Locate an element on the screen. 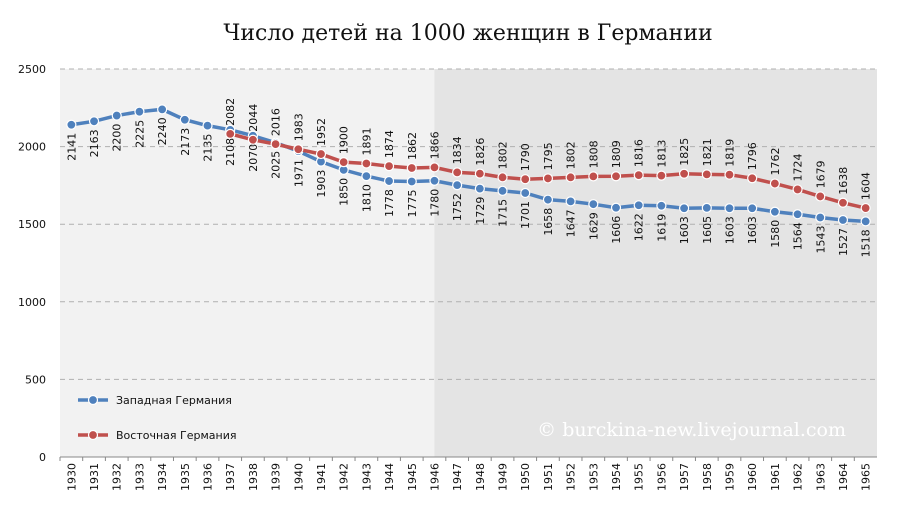  x-tick-label: 1965 is located at coordinates (866, 477).